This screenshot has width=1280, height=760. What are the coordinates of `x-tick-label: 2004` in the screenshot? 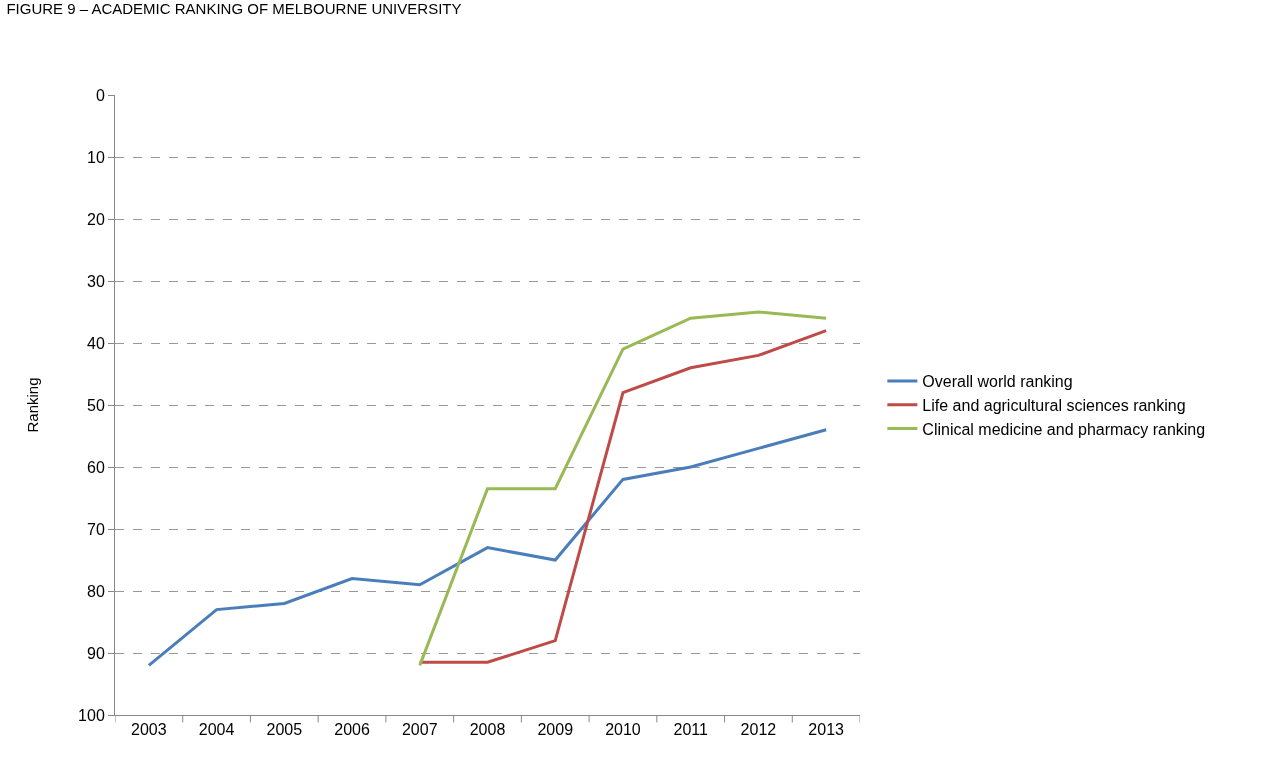 It's located at (216, 730).